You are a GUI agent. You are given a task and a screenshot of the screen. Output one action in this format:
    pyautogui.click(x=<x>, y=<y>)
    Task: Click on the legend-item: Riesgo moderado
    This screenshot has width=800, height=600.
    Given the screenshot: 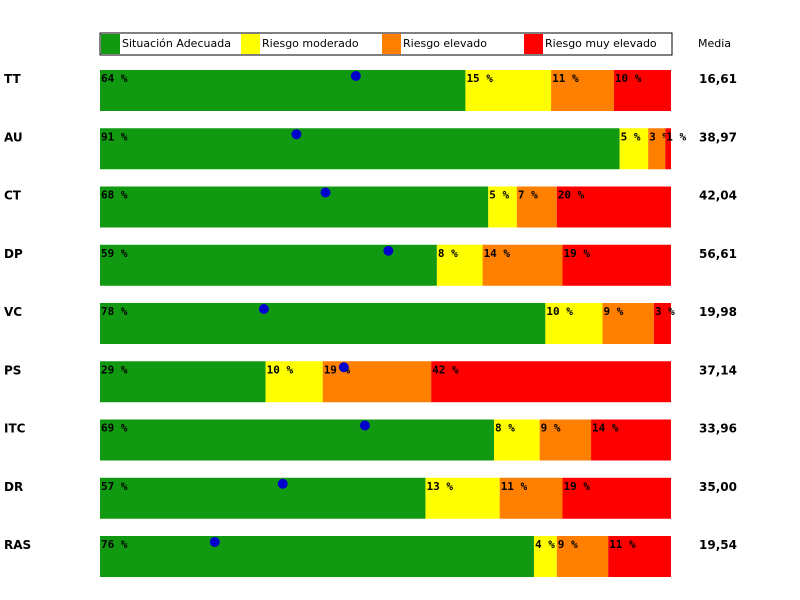 What is the action you would take?
    pyautogui.click(x=300, y=44)
    